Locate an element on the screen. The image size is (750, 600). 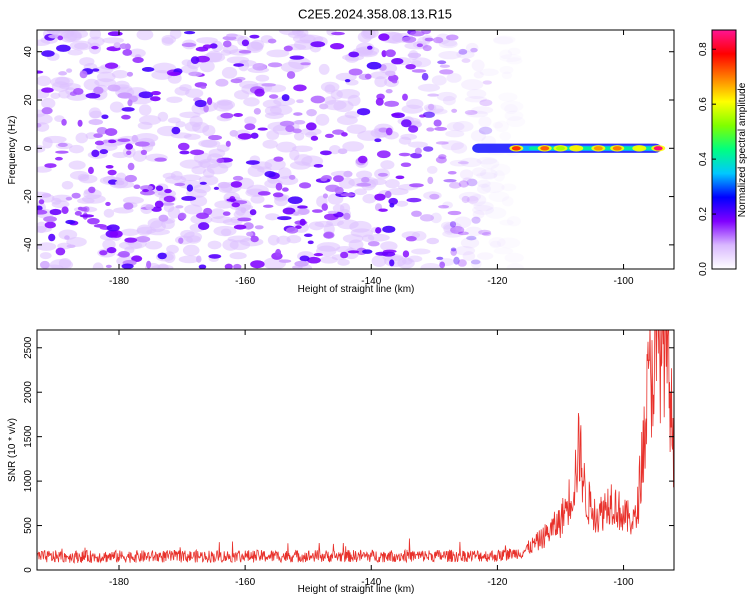
snr-x-tick-label: -140 is located at coordinates (371, 582).